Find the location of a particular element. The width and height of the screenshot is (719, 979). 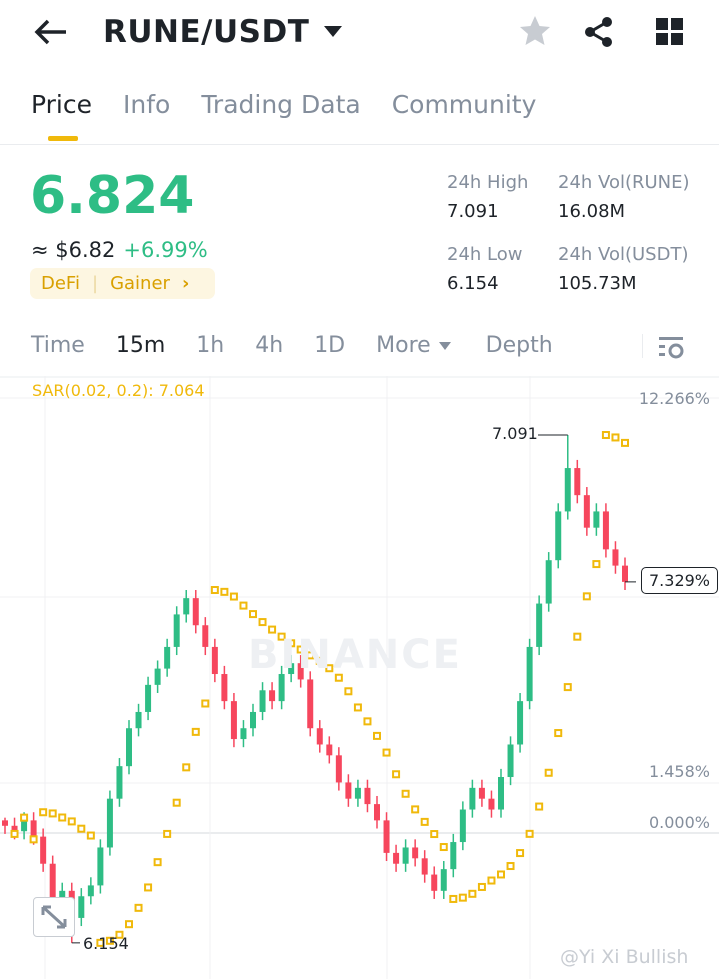

tag-defi: DeFi is located at coordinates (60, 283).